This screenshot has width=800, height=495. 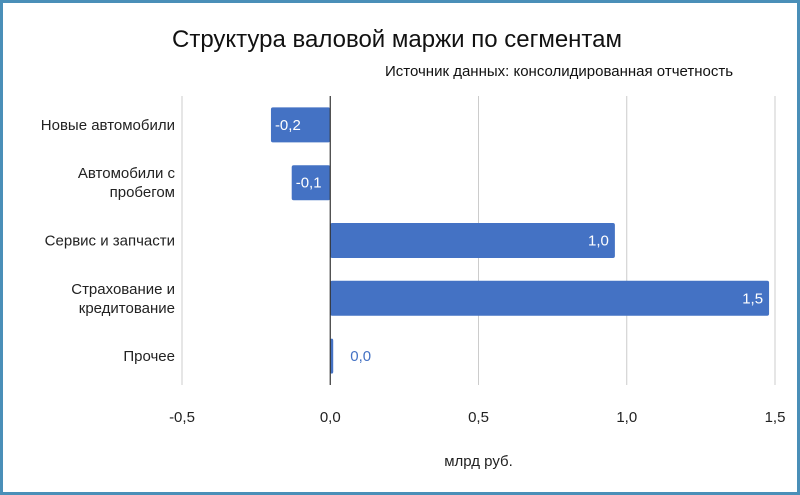 What do you see at coordinates (775, 417) in the screenshot?
I see `x-tick-label-4: 1,5` at bounding box center [775, 417].